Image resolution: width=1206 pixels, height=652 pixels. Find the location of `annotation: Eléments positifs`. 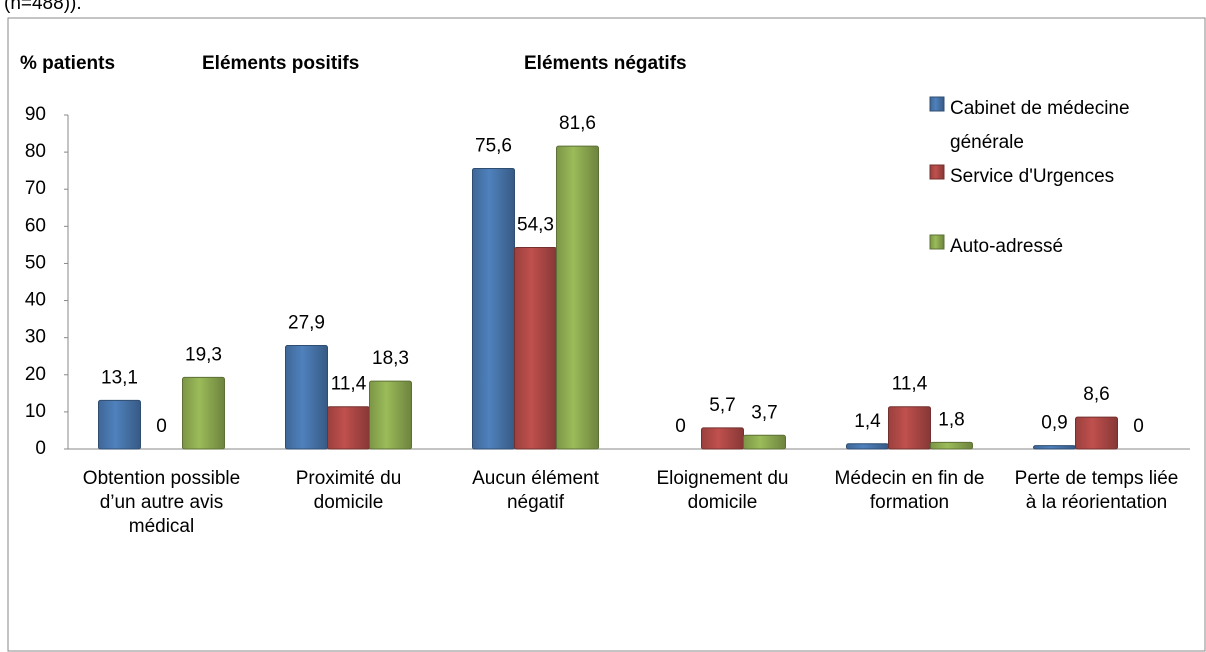

annotation: Eléments positifs is located at coordinates (280, 63).